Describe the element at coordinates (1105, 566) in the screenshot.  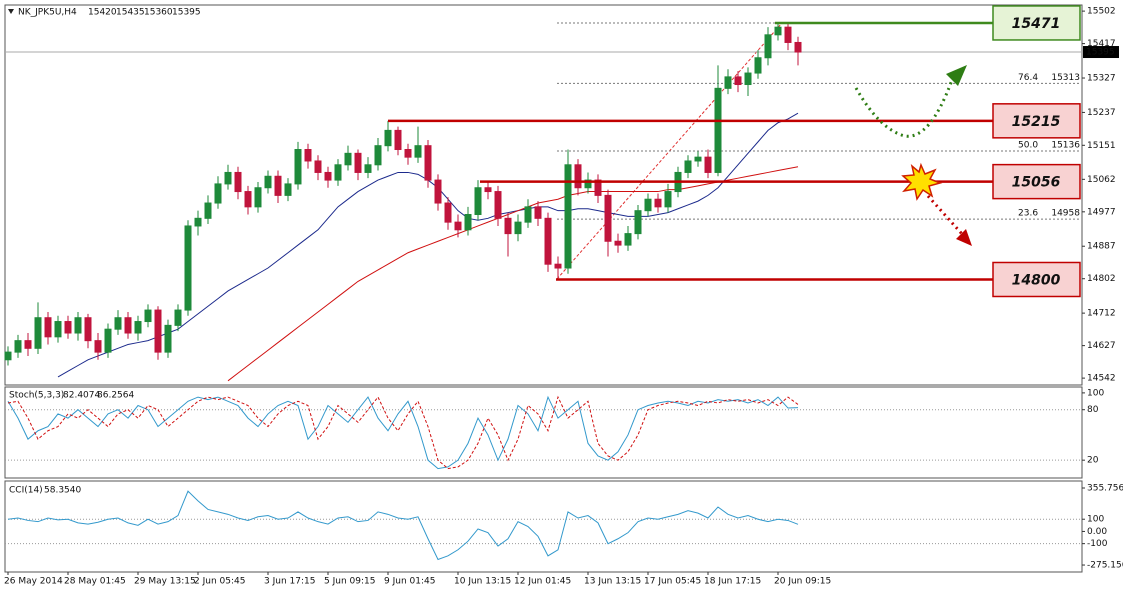
I see `y-tick-label: -275.156` at that location.